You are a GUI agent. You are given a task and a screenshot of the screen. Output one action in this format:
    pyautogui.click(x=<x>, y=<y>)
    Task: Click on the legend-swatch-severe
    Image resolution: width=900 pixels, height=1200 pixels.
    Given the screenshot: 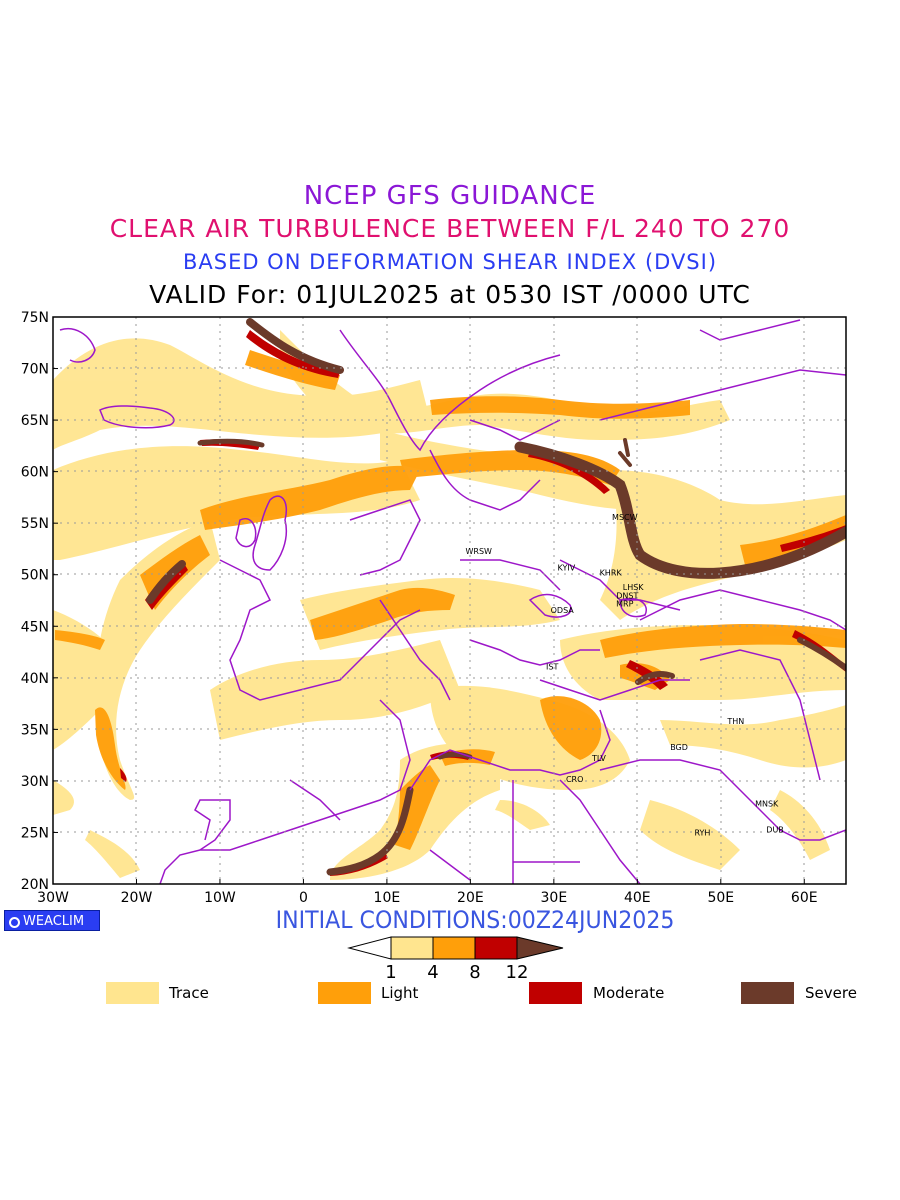 What is the action you would take?
    pyautogui.click(x=767, y=993)
    